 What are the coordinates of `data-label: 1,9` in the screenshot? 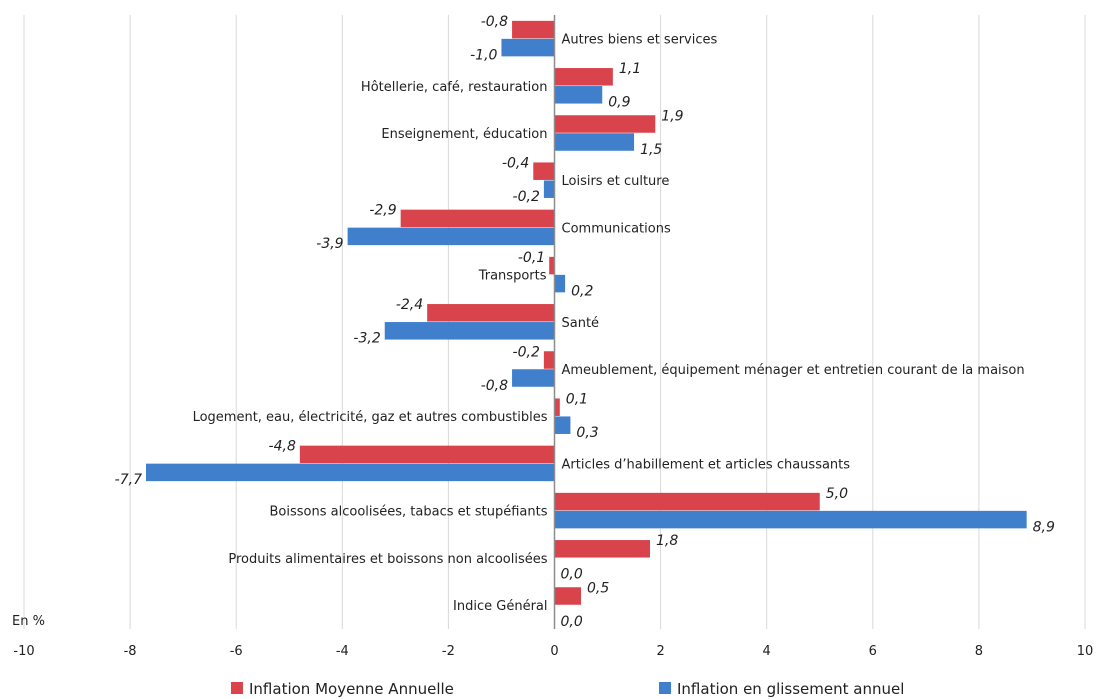 It's located at (672, 116).